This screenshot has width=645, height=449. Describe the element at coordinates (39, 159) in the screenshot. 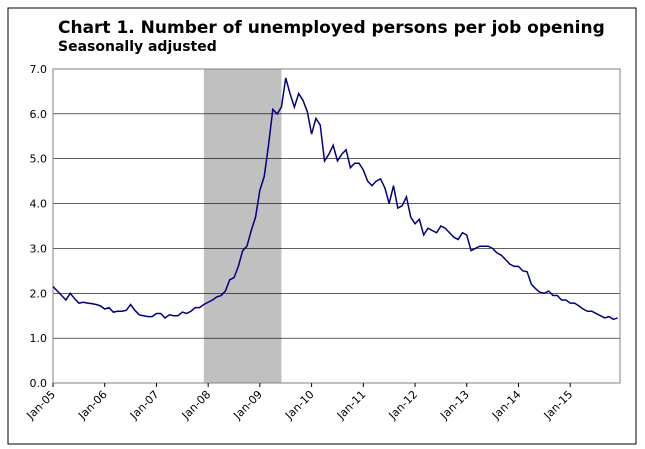

I see `y-tick-label: 5.0` at that location.